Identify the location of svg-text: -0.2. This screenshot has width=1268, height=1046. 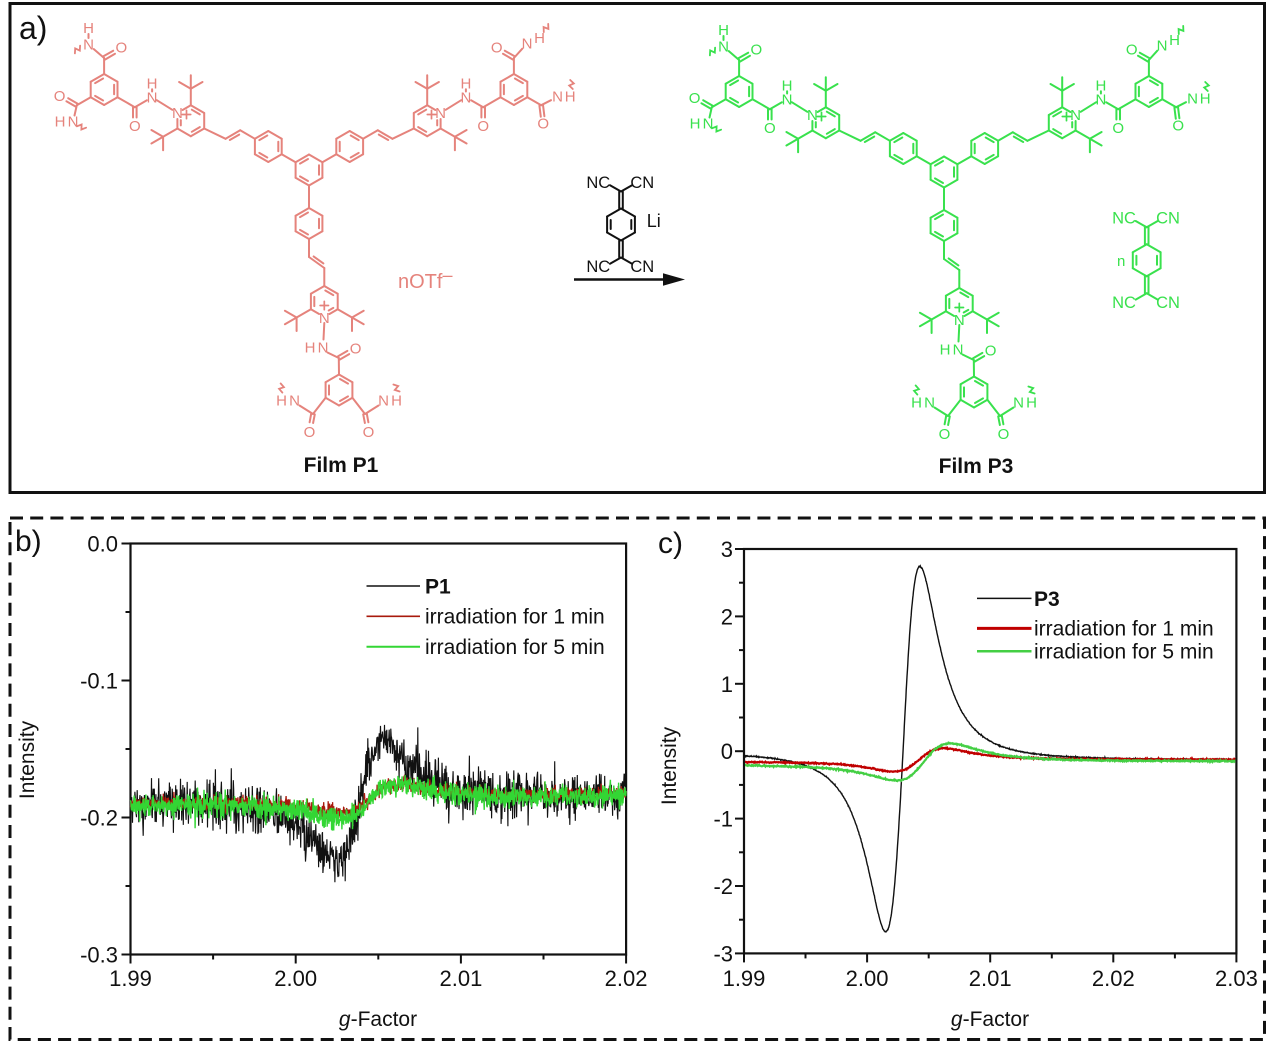
(99, 818).